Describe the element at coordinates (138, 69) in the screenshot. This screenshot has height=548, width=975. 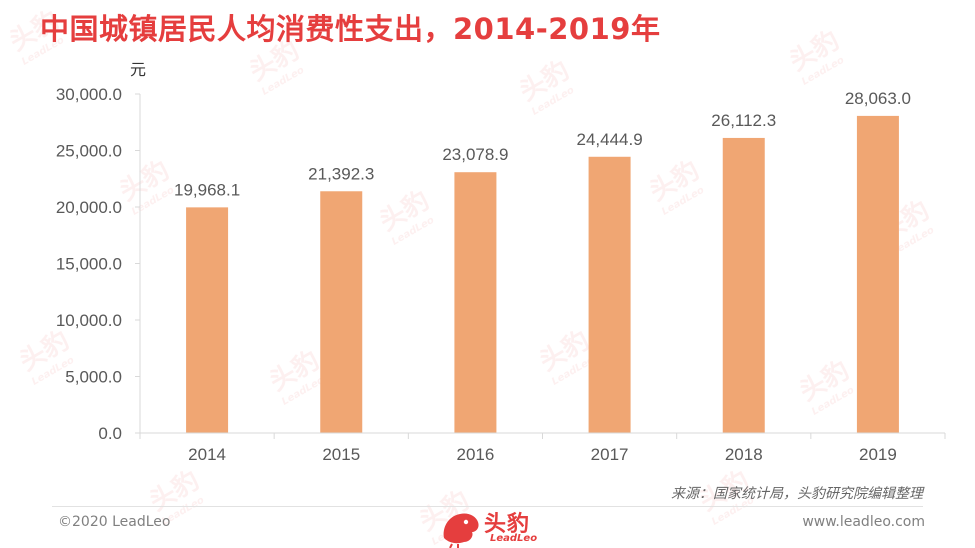
I see `y-axis-unit-label: 元` at that location.